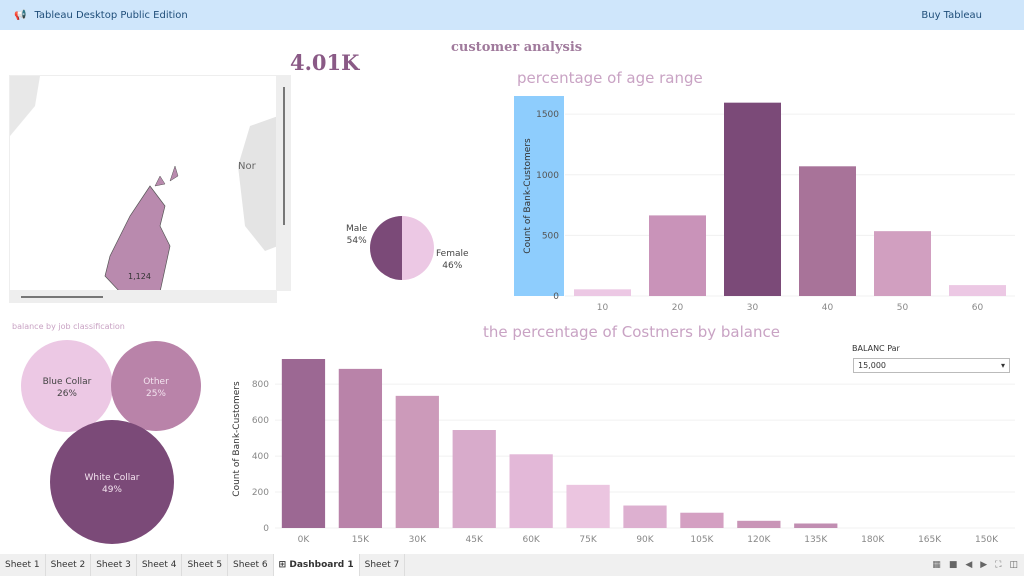  Describe the element at coordinates (156, 382) in the screenshot. I see `bubble-label: Other` at that location.